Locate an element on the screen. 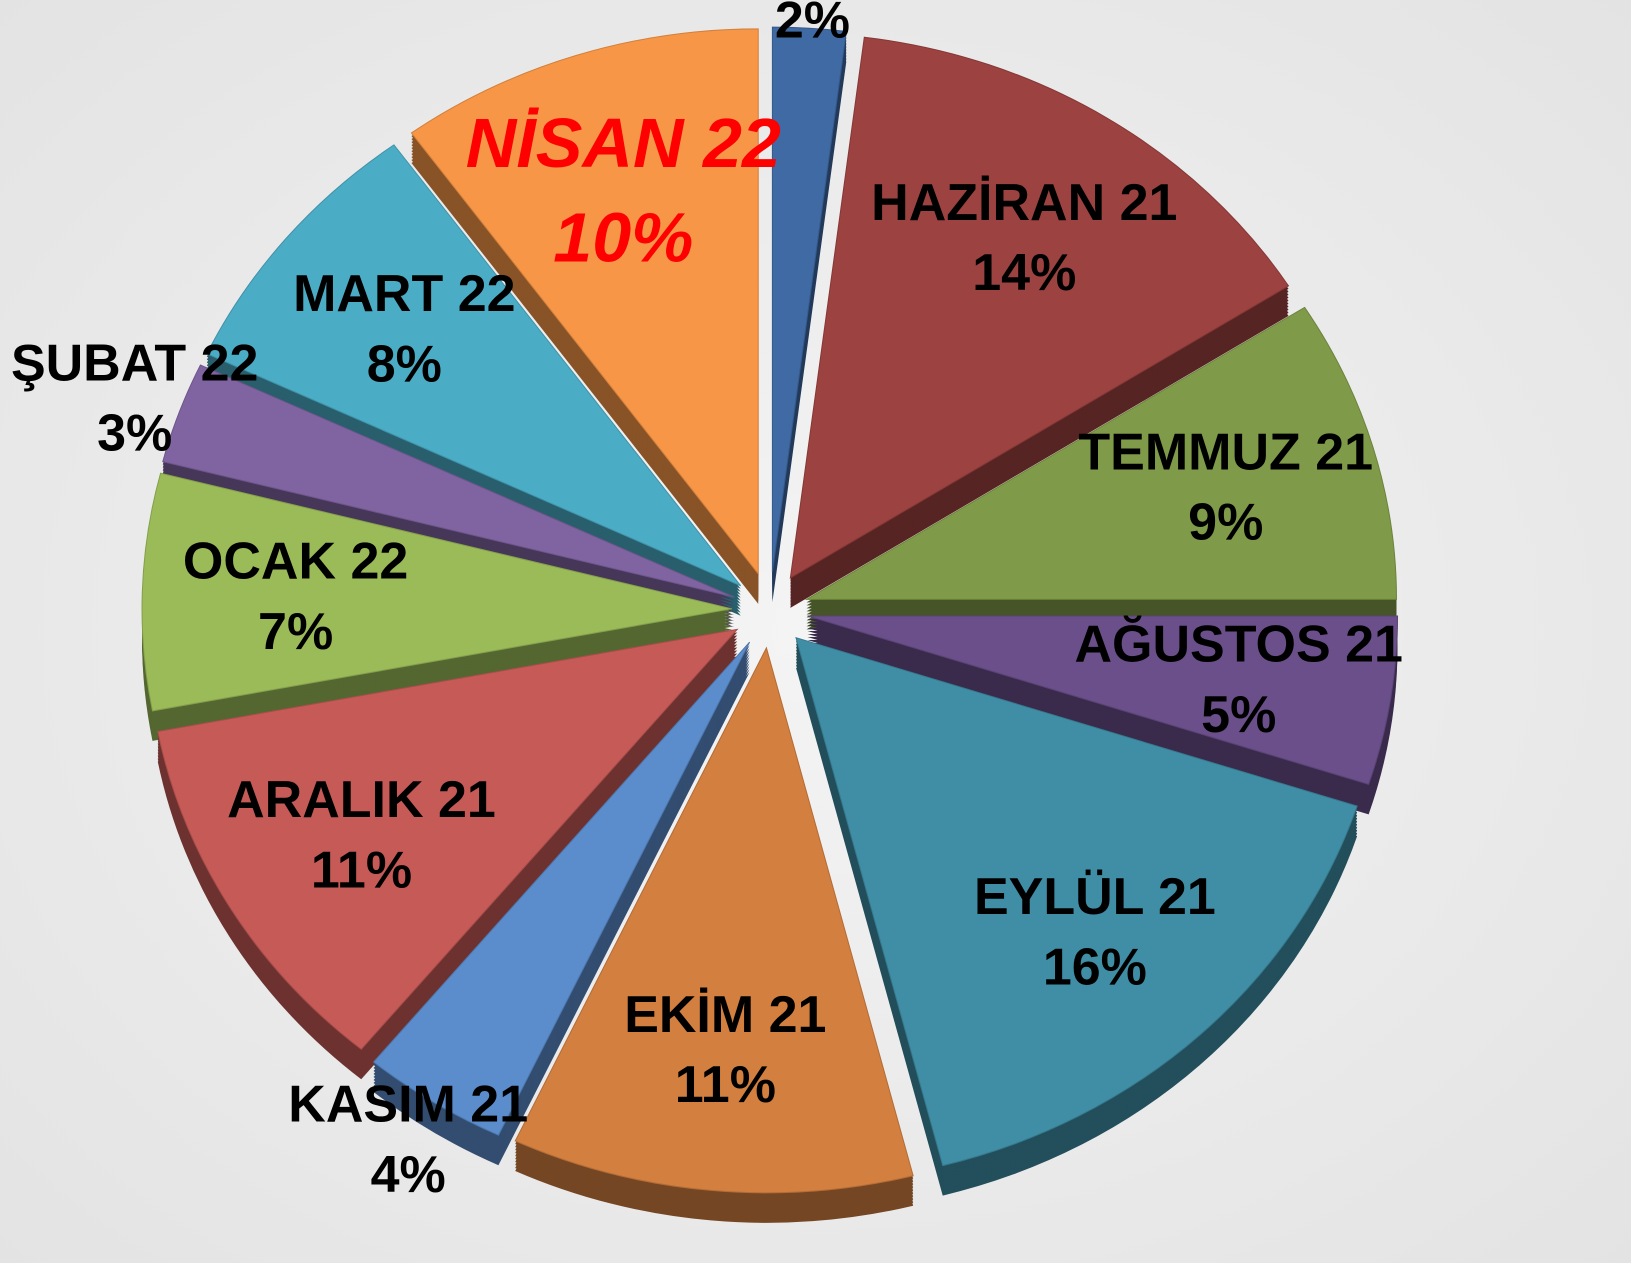 The image size is (1631, 1263). category-label: HAZİRAN 21 is located at coordinates (1024, 203).